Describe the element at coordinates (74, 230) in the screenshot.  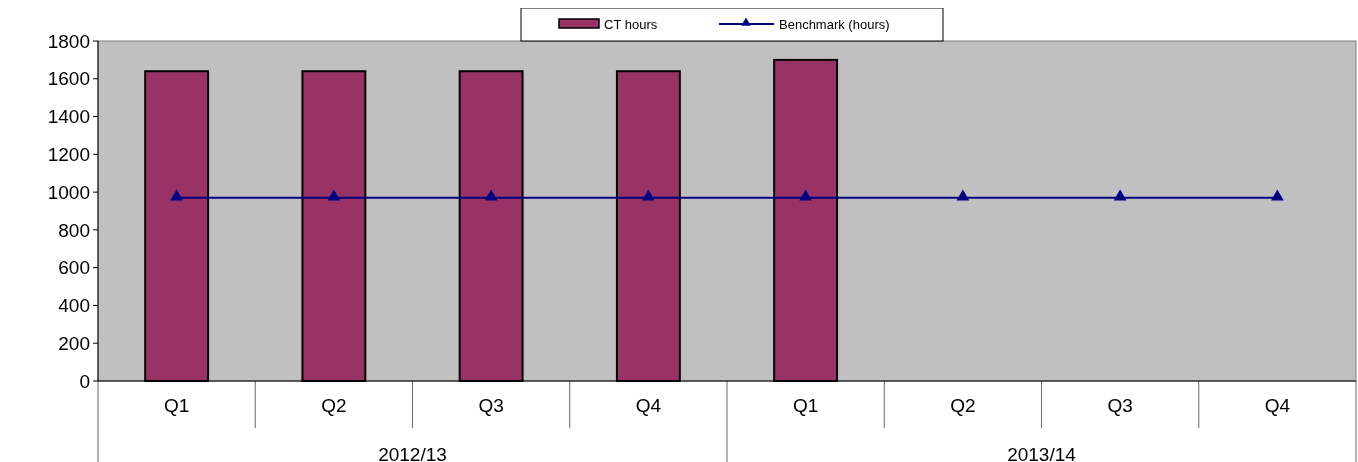
I see `y-tick-label: 800` at that location.